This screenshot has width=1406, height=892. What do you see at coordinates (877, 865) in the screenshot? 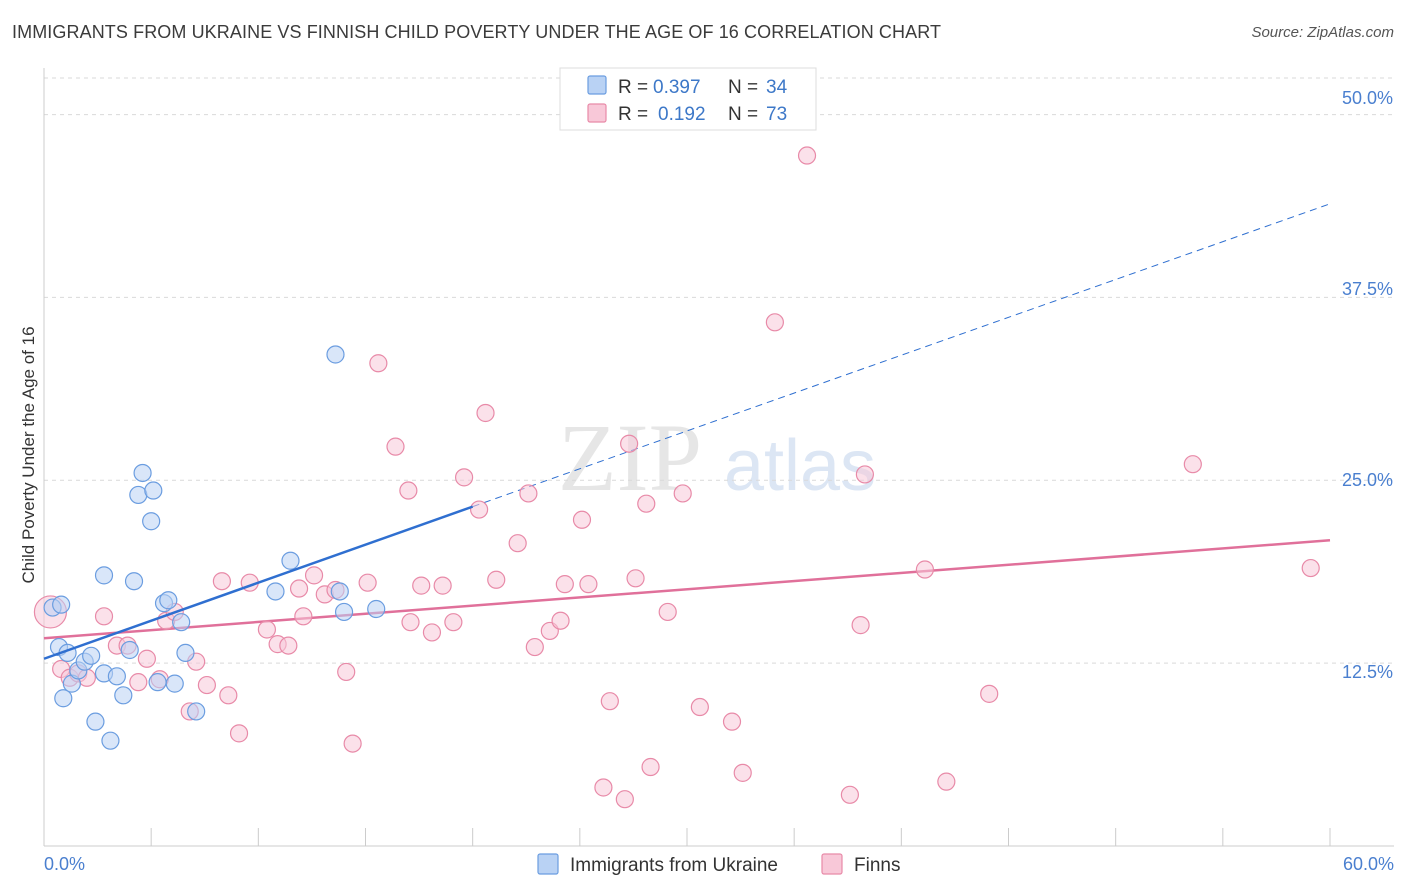
I see `bottom-legend-label-finns: Finns` at bounding box center [877, 865].